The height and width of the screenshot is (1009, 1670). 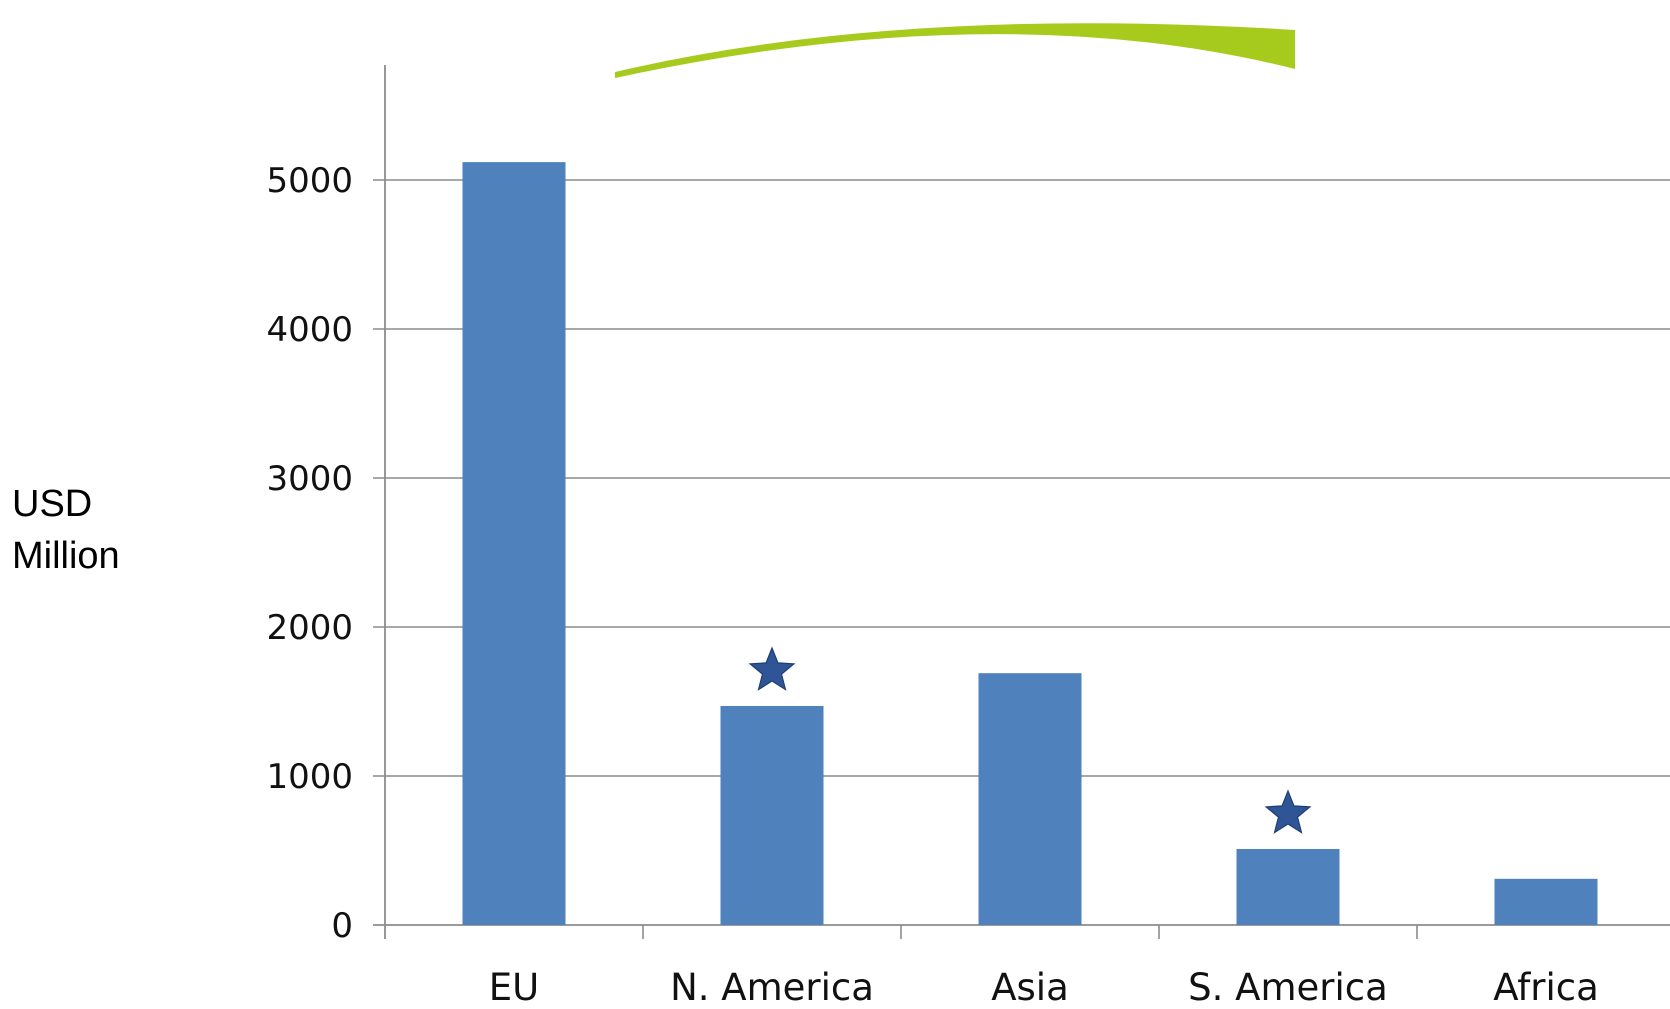 What do you see at coordinates (1546, 987) in the screenshot?
I see `x-tick-label: Africa` at bounding box center [1546, 987].